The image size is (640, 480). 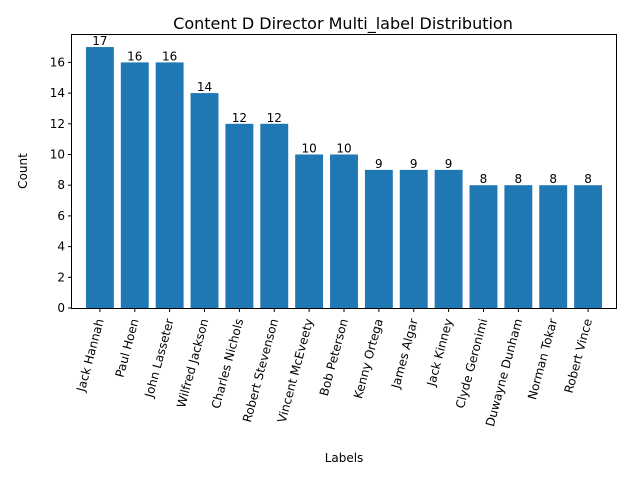 I want to click on x-tick-label: Wilfred Jackson, so click(x=192, y=363).